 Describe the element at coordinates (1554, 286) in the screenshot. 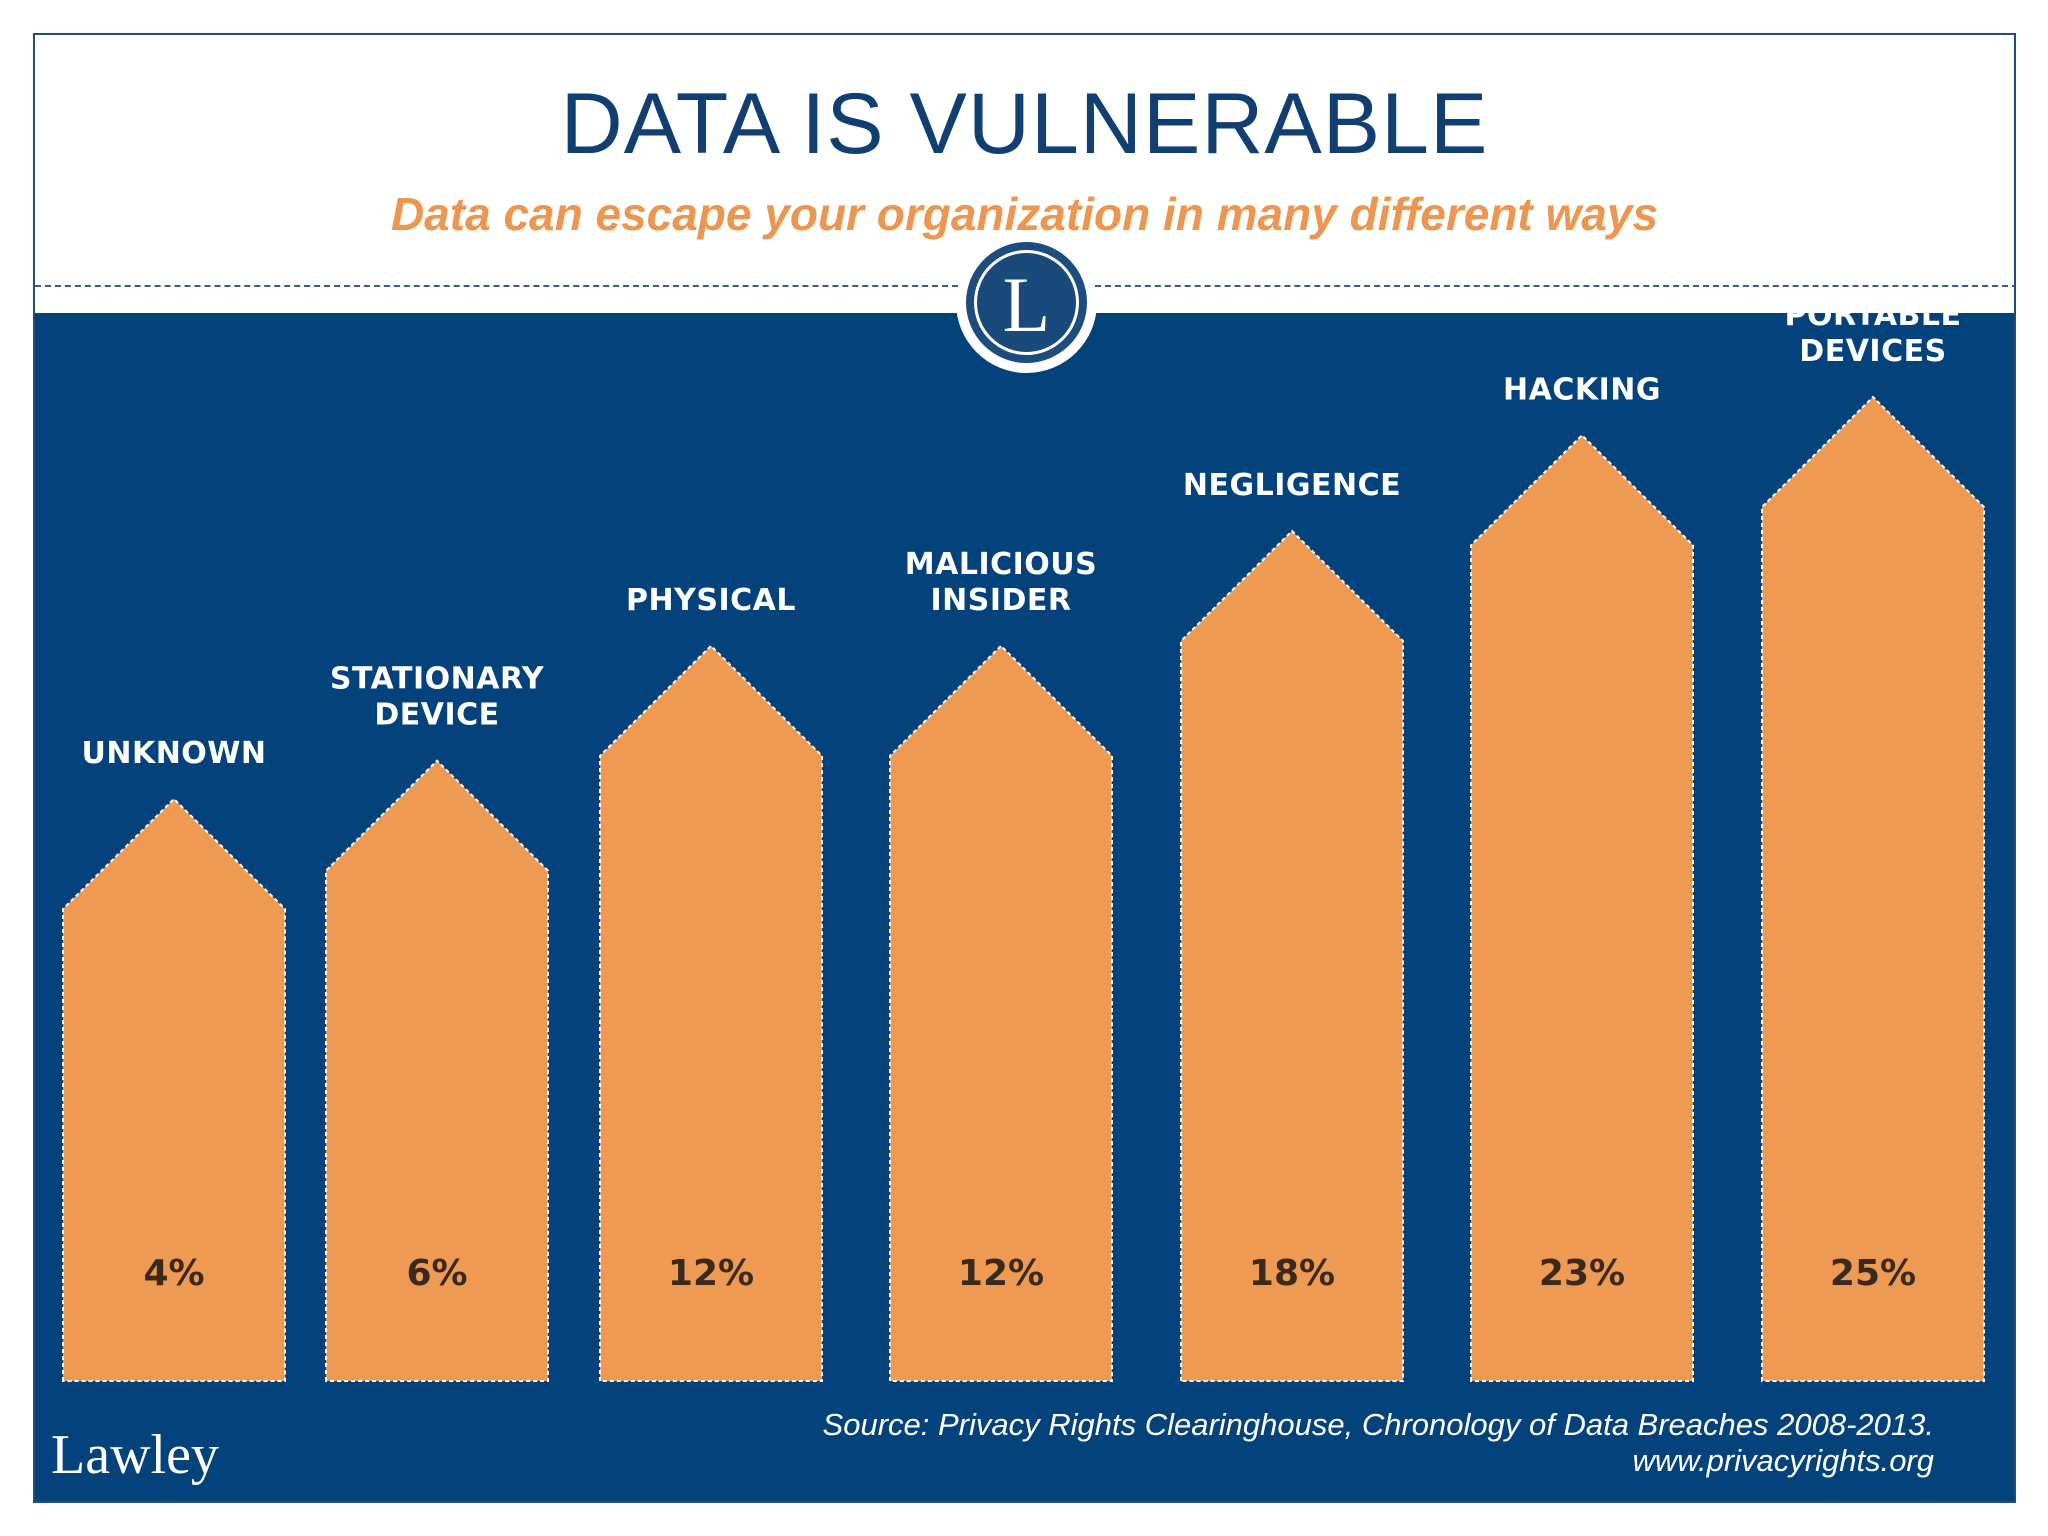

I see `dashed-divider-right` at that location.